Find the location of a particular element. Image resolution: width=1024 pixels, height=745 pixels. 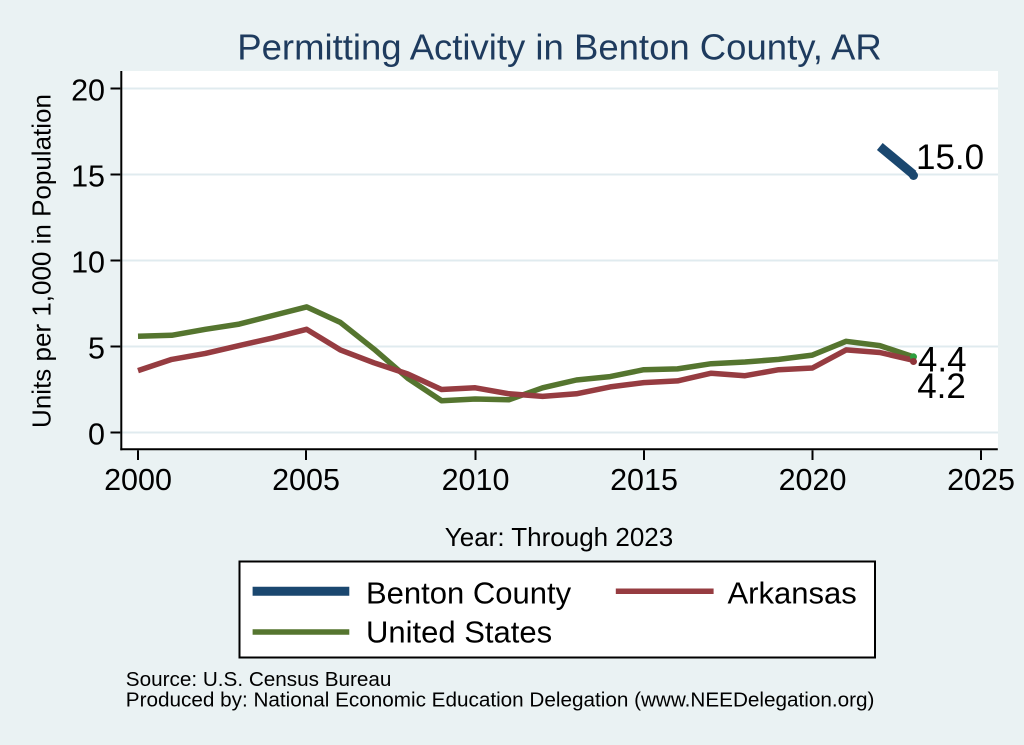

svg-text: 2015 is located at coordinates (644, 480).